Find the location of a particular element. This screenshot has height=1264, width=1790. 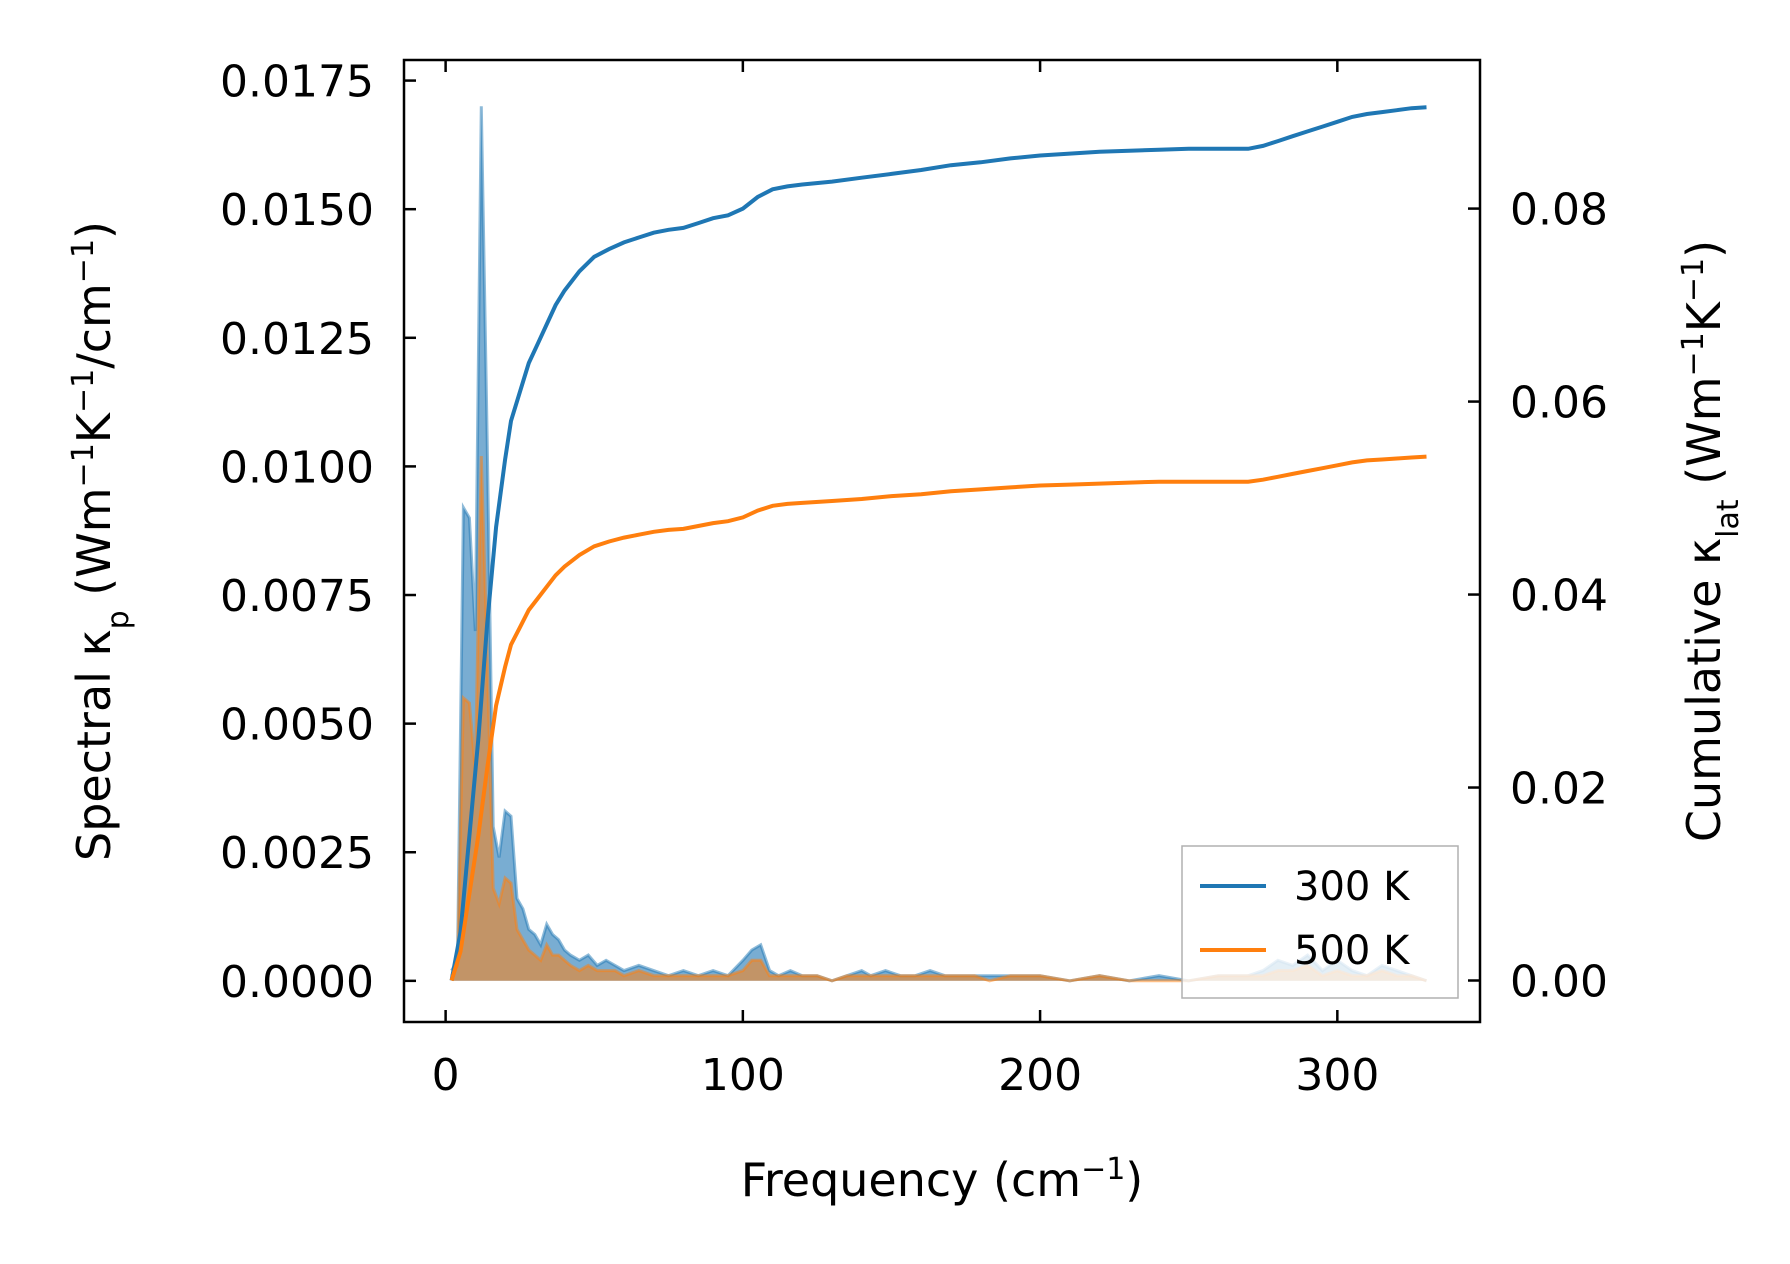

legend-label-500k: 500 K is located at coordinates (1352, 951).